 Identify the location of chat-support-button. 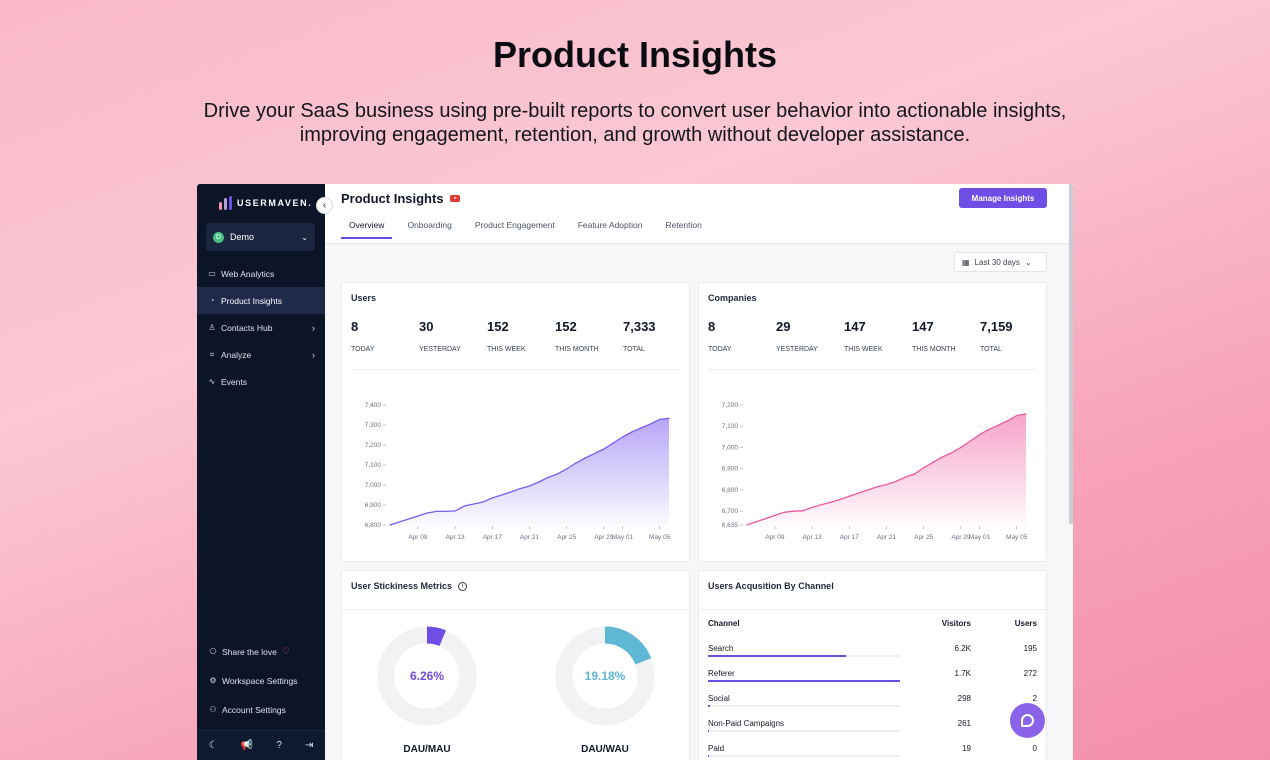
(1027, 720).